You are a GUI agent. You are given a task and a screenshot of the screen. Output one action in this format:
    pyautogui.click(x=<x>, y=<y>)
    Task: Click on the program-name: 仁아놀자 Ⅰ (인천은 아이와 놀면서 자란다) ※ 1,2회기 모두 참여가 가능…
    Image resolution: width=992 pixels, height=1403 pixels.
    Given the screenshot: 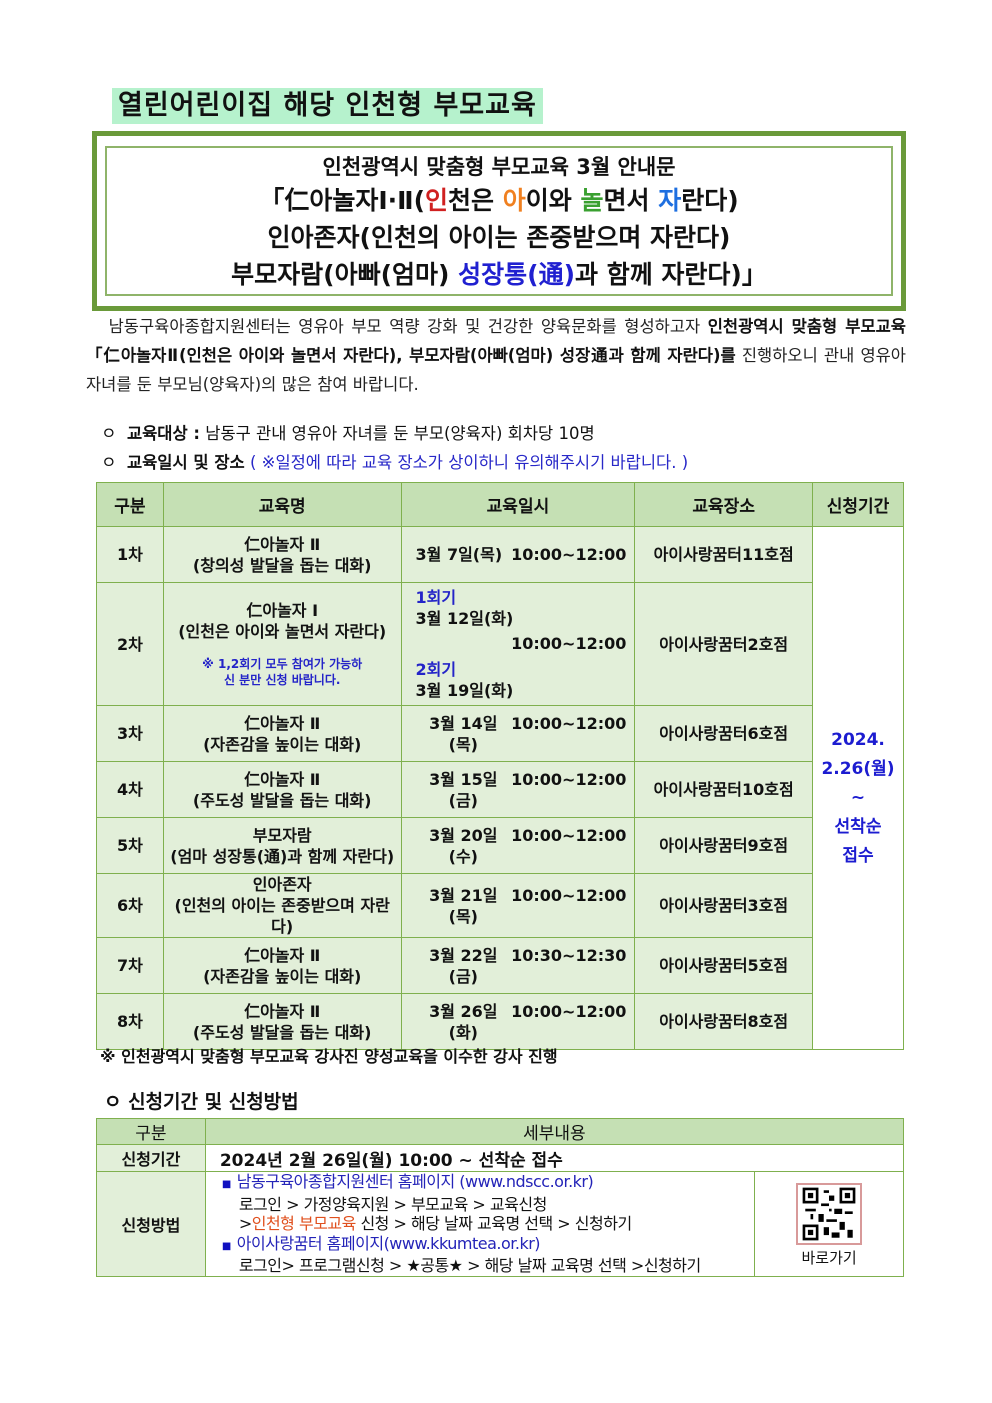 What is the action you would take?
    pyautogui.click(x=282, y=644)
    